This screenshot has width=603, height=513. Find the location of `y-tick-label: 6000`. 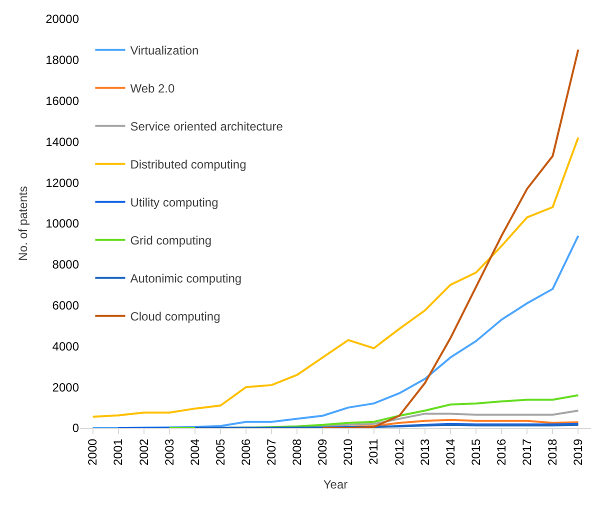

y-tick-label: 6000 is located at coordinates (66, 305).